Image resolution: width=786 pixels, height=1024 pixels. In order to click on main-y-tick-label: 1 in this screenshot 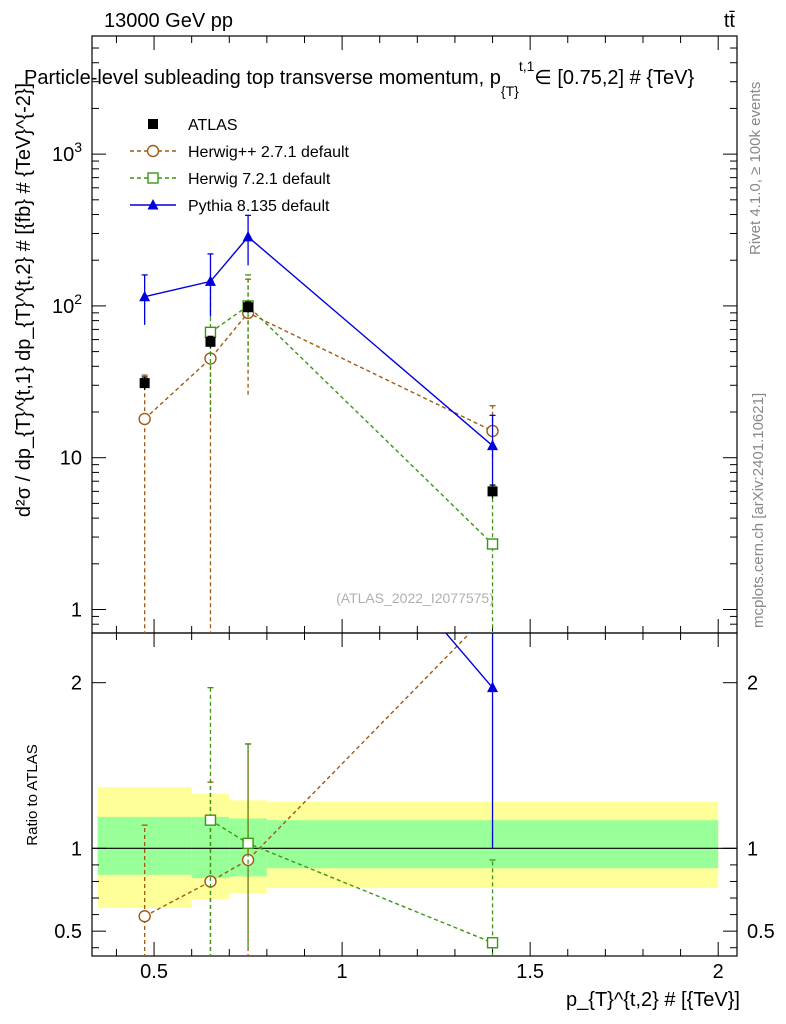, I will do `click(76, 610)`.